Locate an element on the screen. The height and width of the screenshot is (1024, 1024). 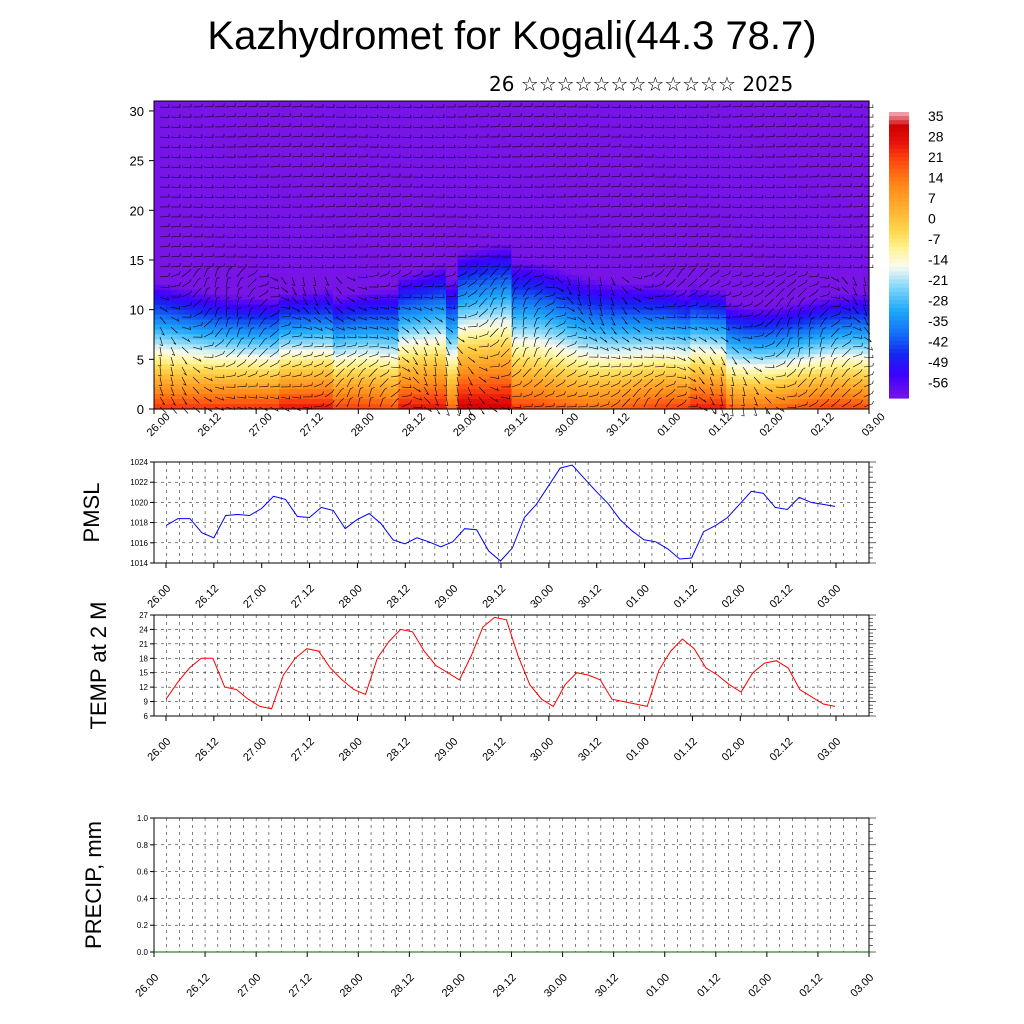
chart-title: Kazhydromet for Kogali(44.3 78.7) is located at coordinates (512, 36).